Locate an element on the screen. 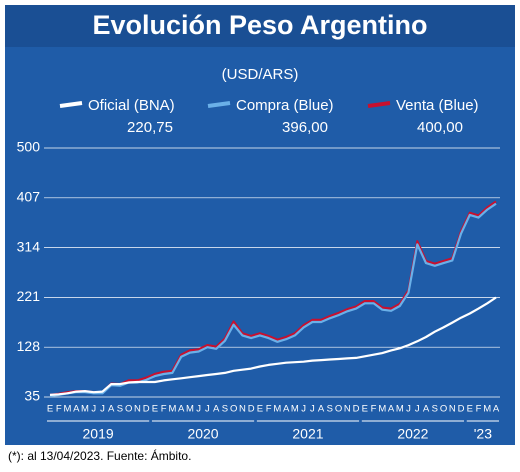  legend-label: Compra (Blue) is located at coordinates (285, 105).